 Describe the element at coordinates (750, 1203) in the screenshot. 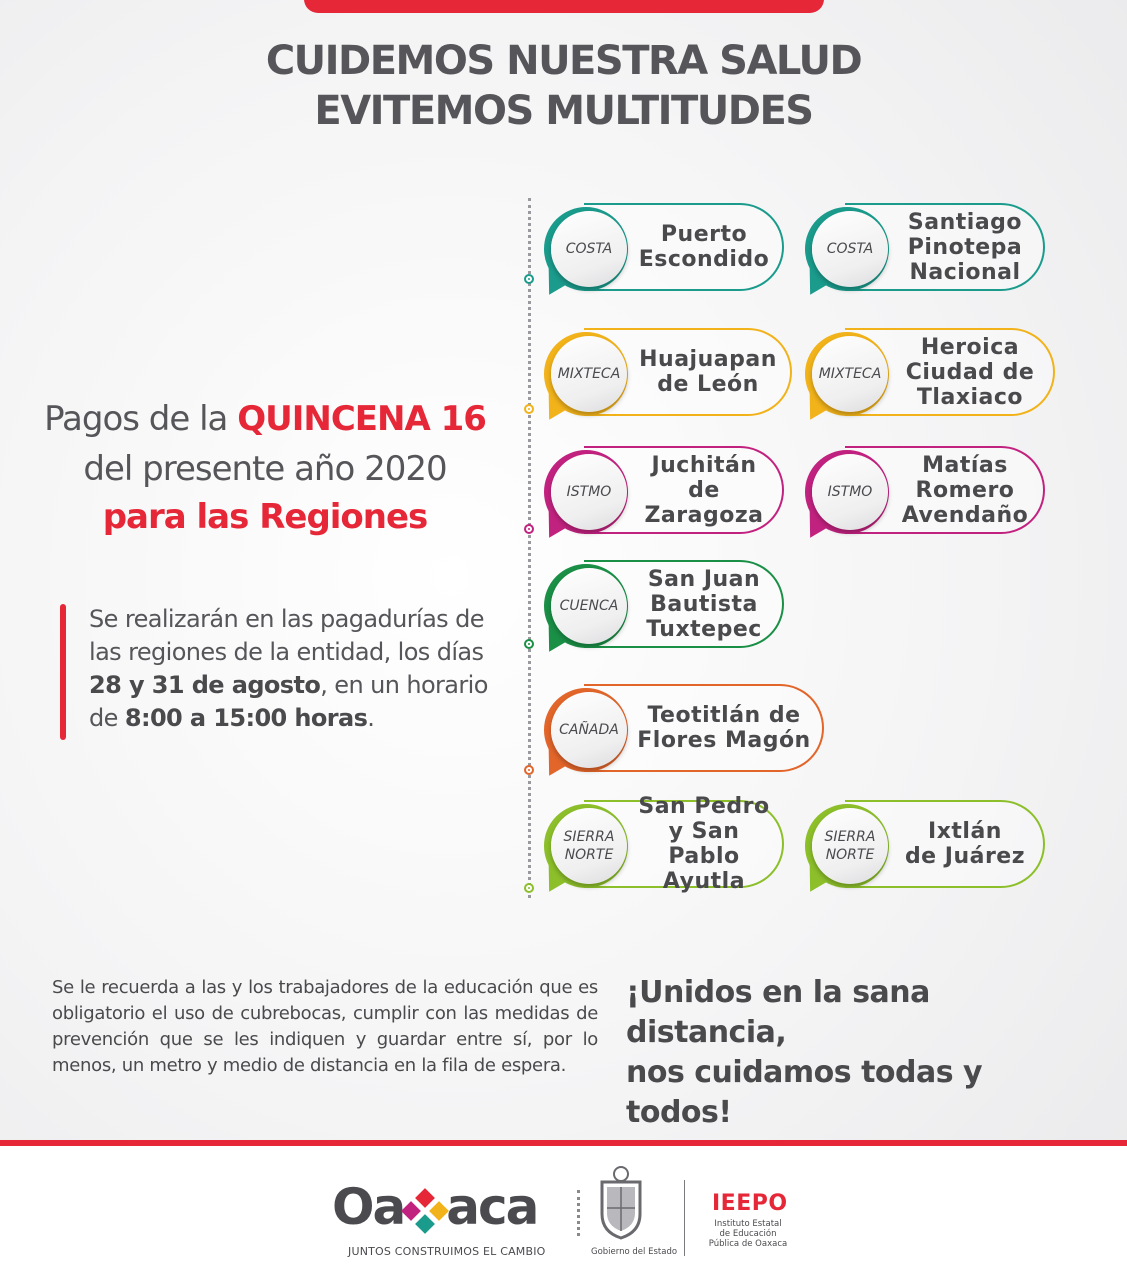

I see `ieepo-logo: IEEPO` at that location.